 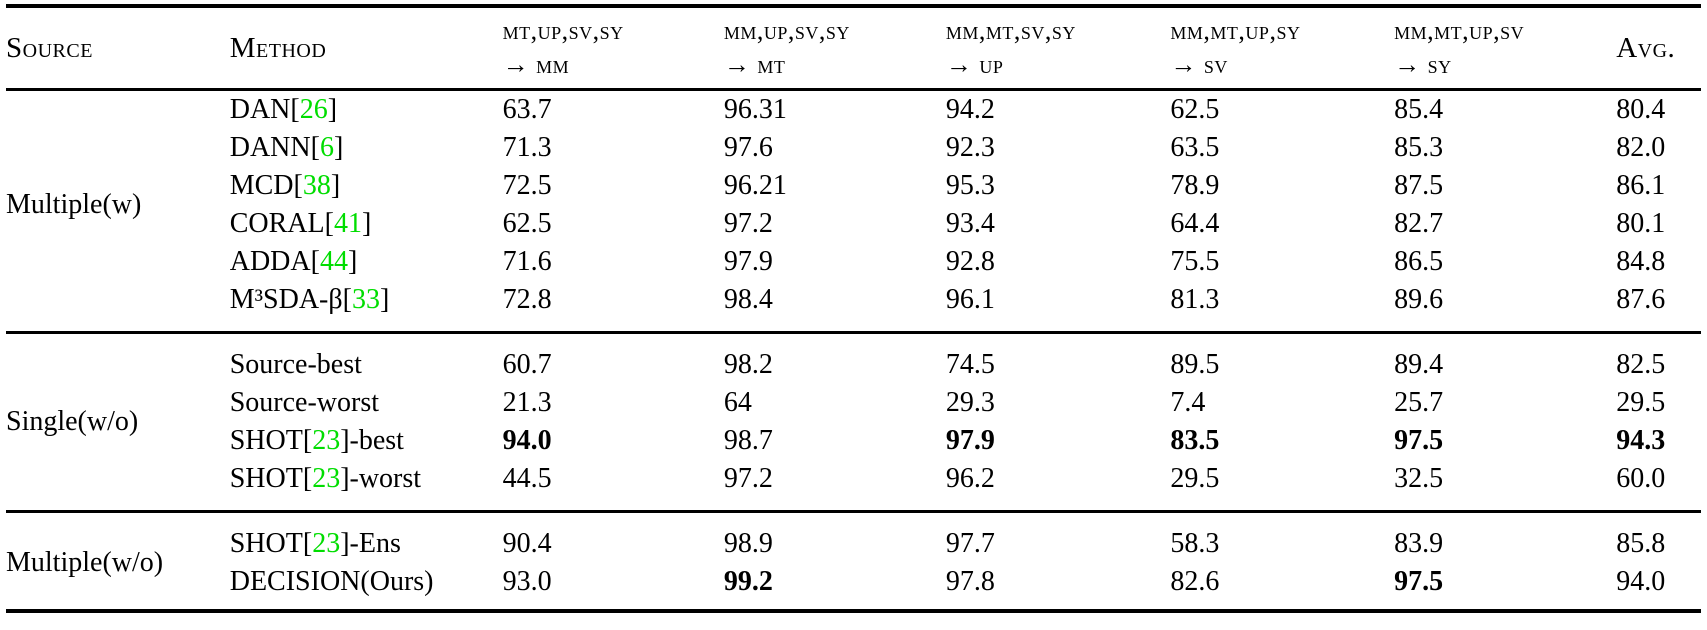 I want to click on value-cell: 63.5, so click(x=1195, y=147).